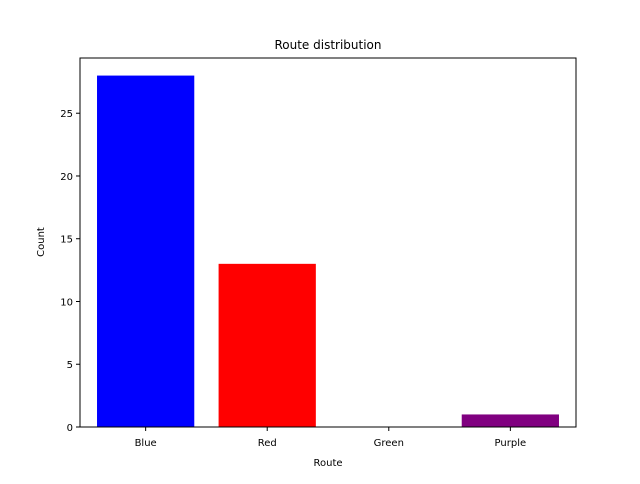 The width and height of the screenshot is (640, 484). I want to click on y-tick-label-20: 20, so click(66, 177).